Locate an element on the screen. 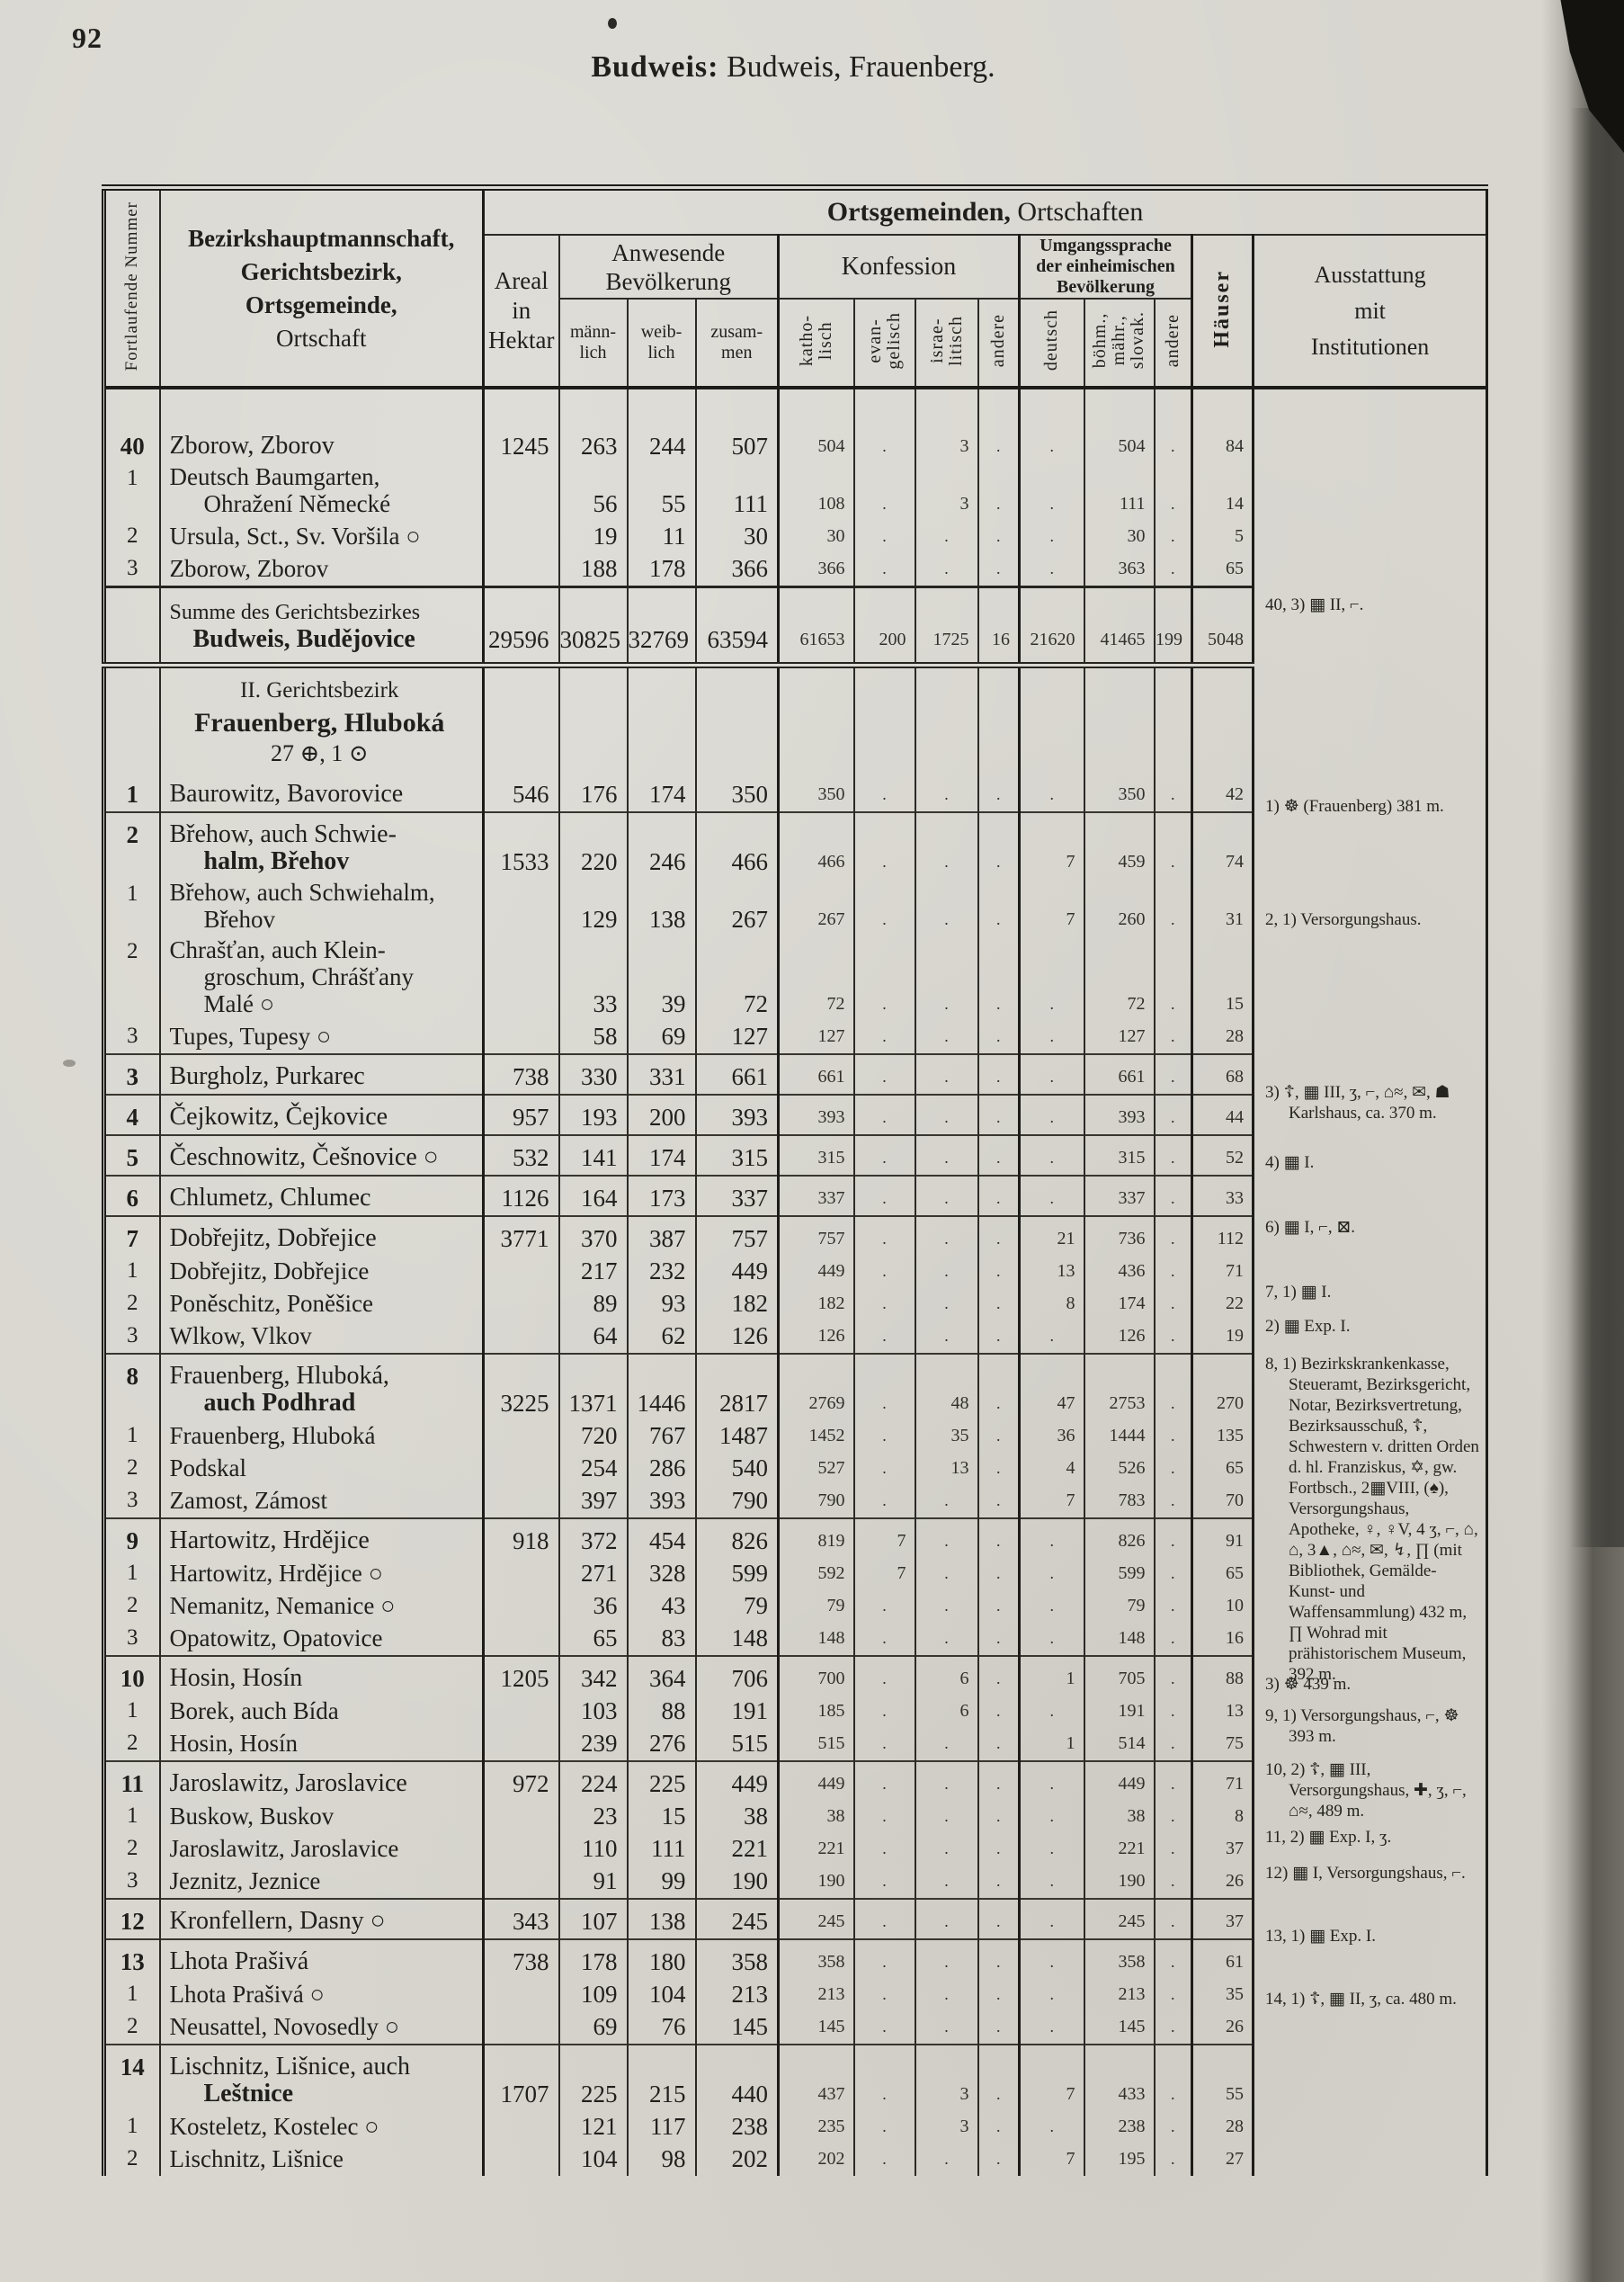 The image size is (1624, 2282). cell-bo: 213 is located at coordinates (1119, 1995).